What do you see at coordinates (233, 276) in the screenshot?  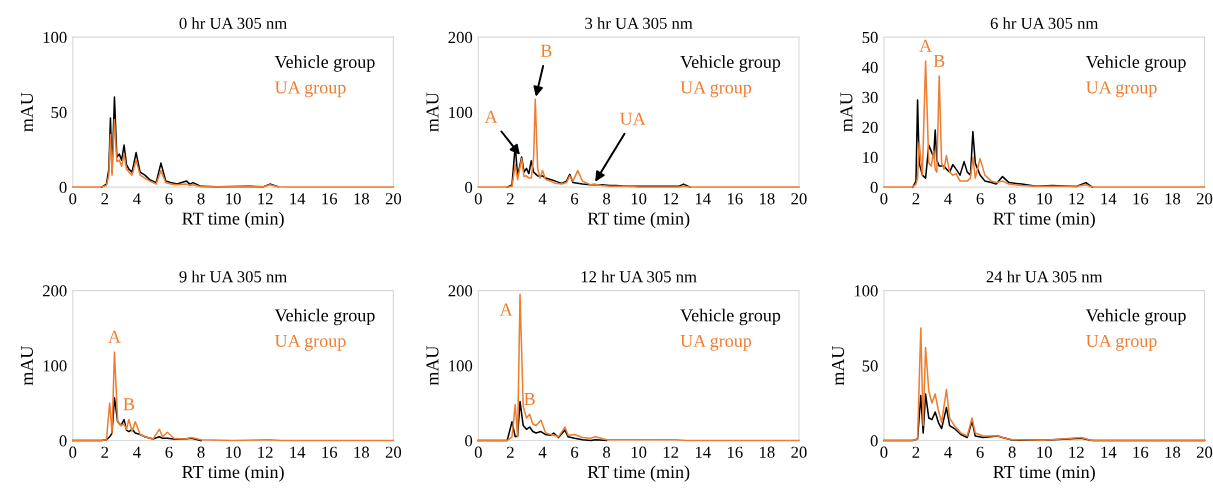 I see `chart-title: 9 hr UA 305 nm` at bounding box center [233, 276].